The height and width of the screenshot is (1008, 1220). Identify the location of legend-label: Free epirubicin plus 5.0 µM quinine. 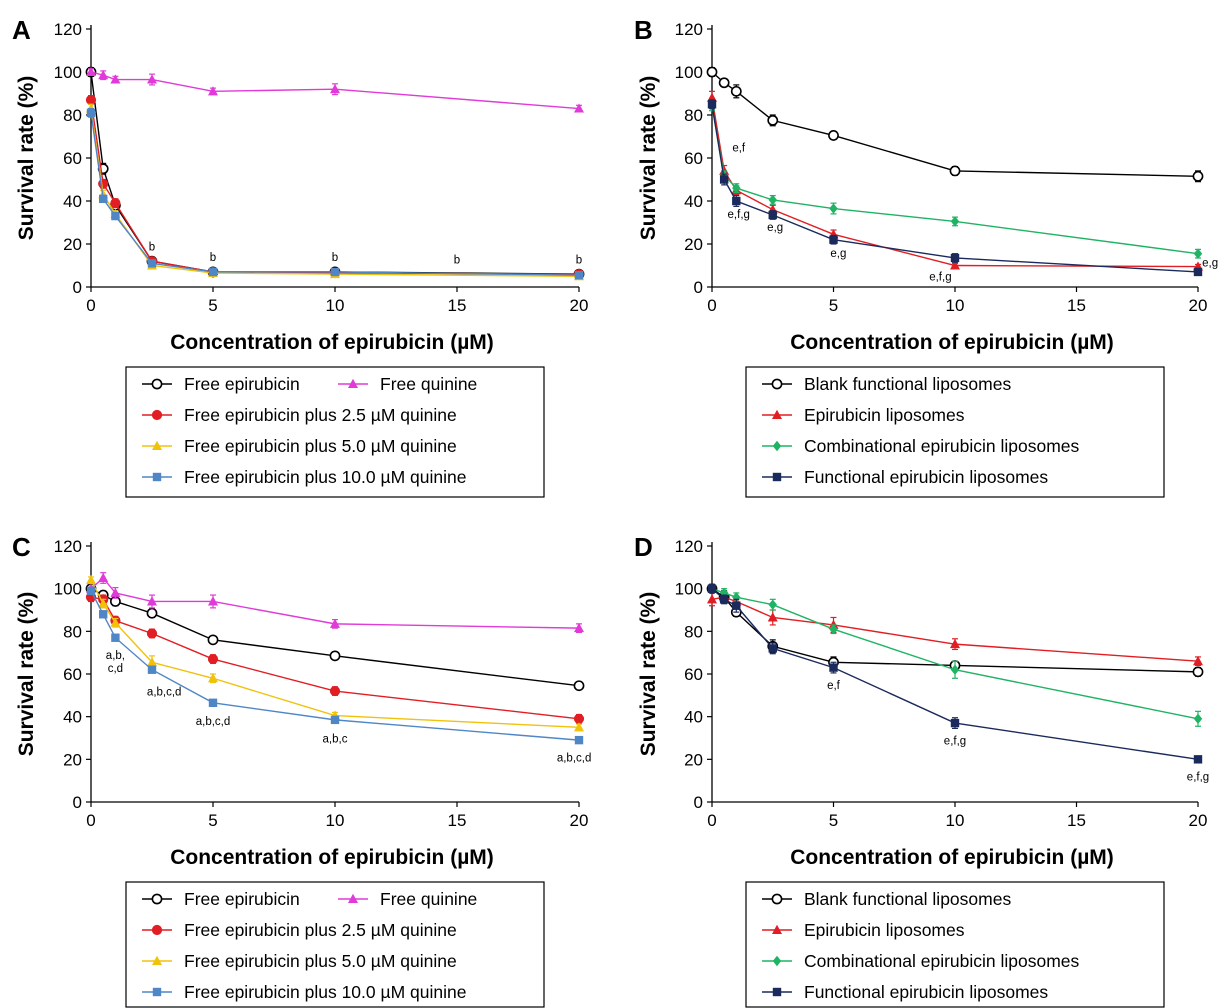
(320, 961).